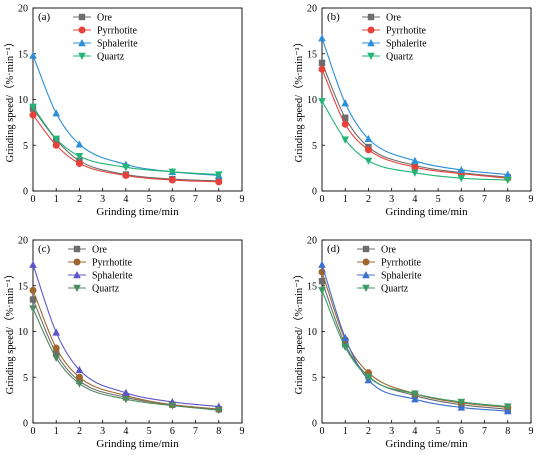  What do you see at coordinates (218, 431) in the screenshot?
I see `x-tick-label: 8` at bounding box center [218, 431].